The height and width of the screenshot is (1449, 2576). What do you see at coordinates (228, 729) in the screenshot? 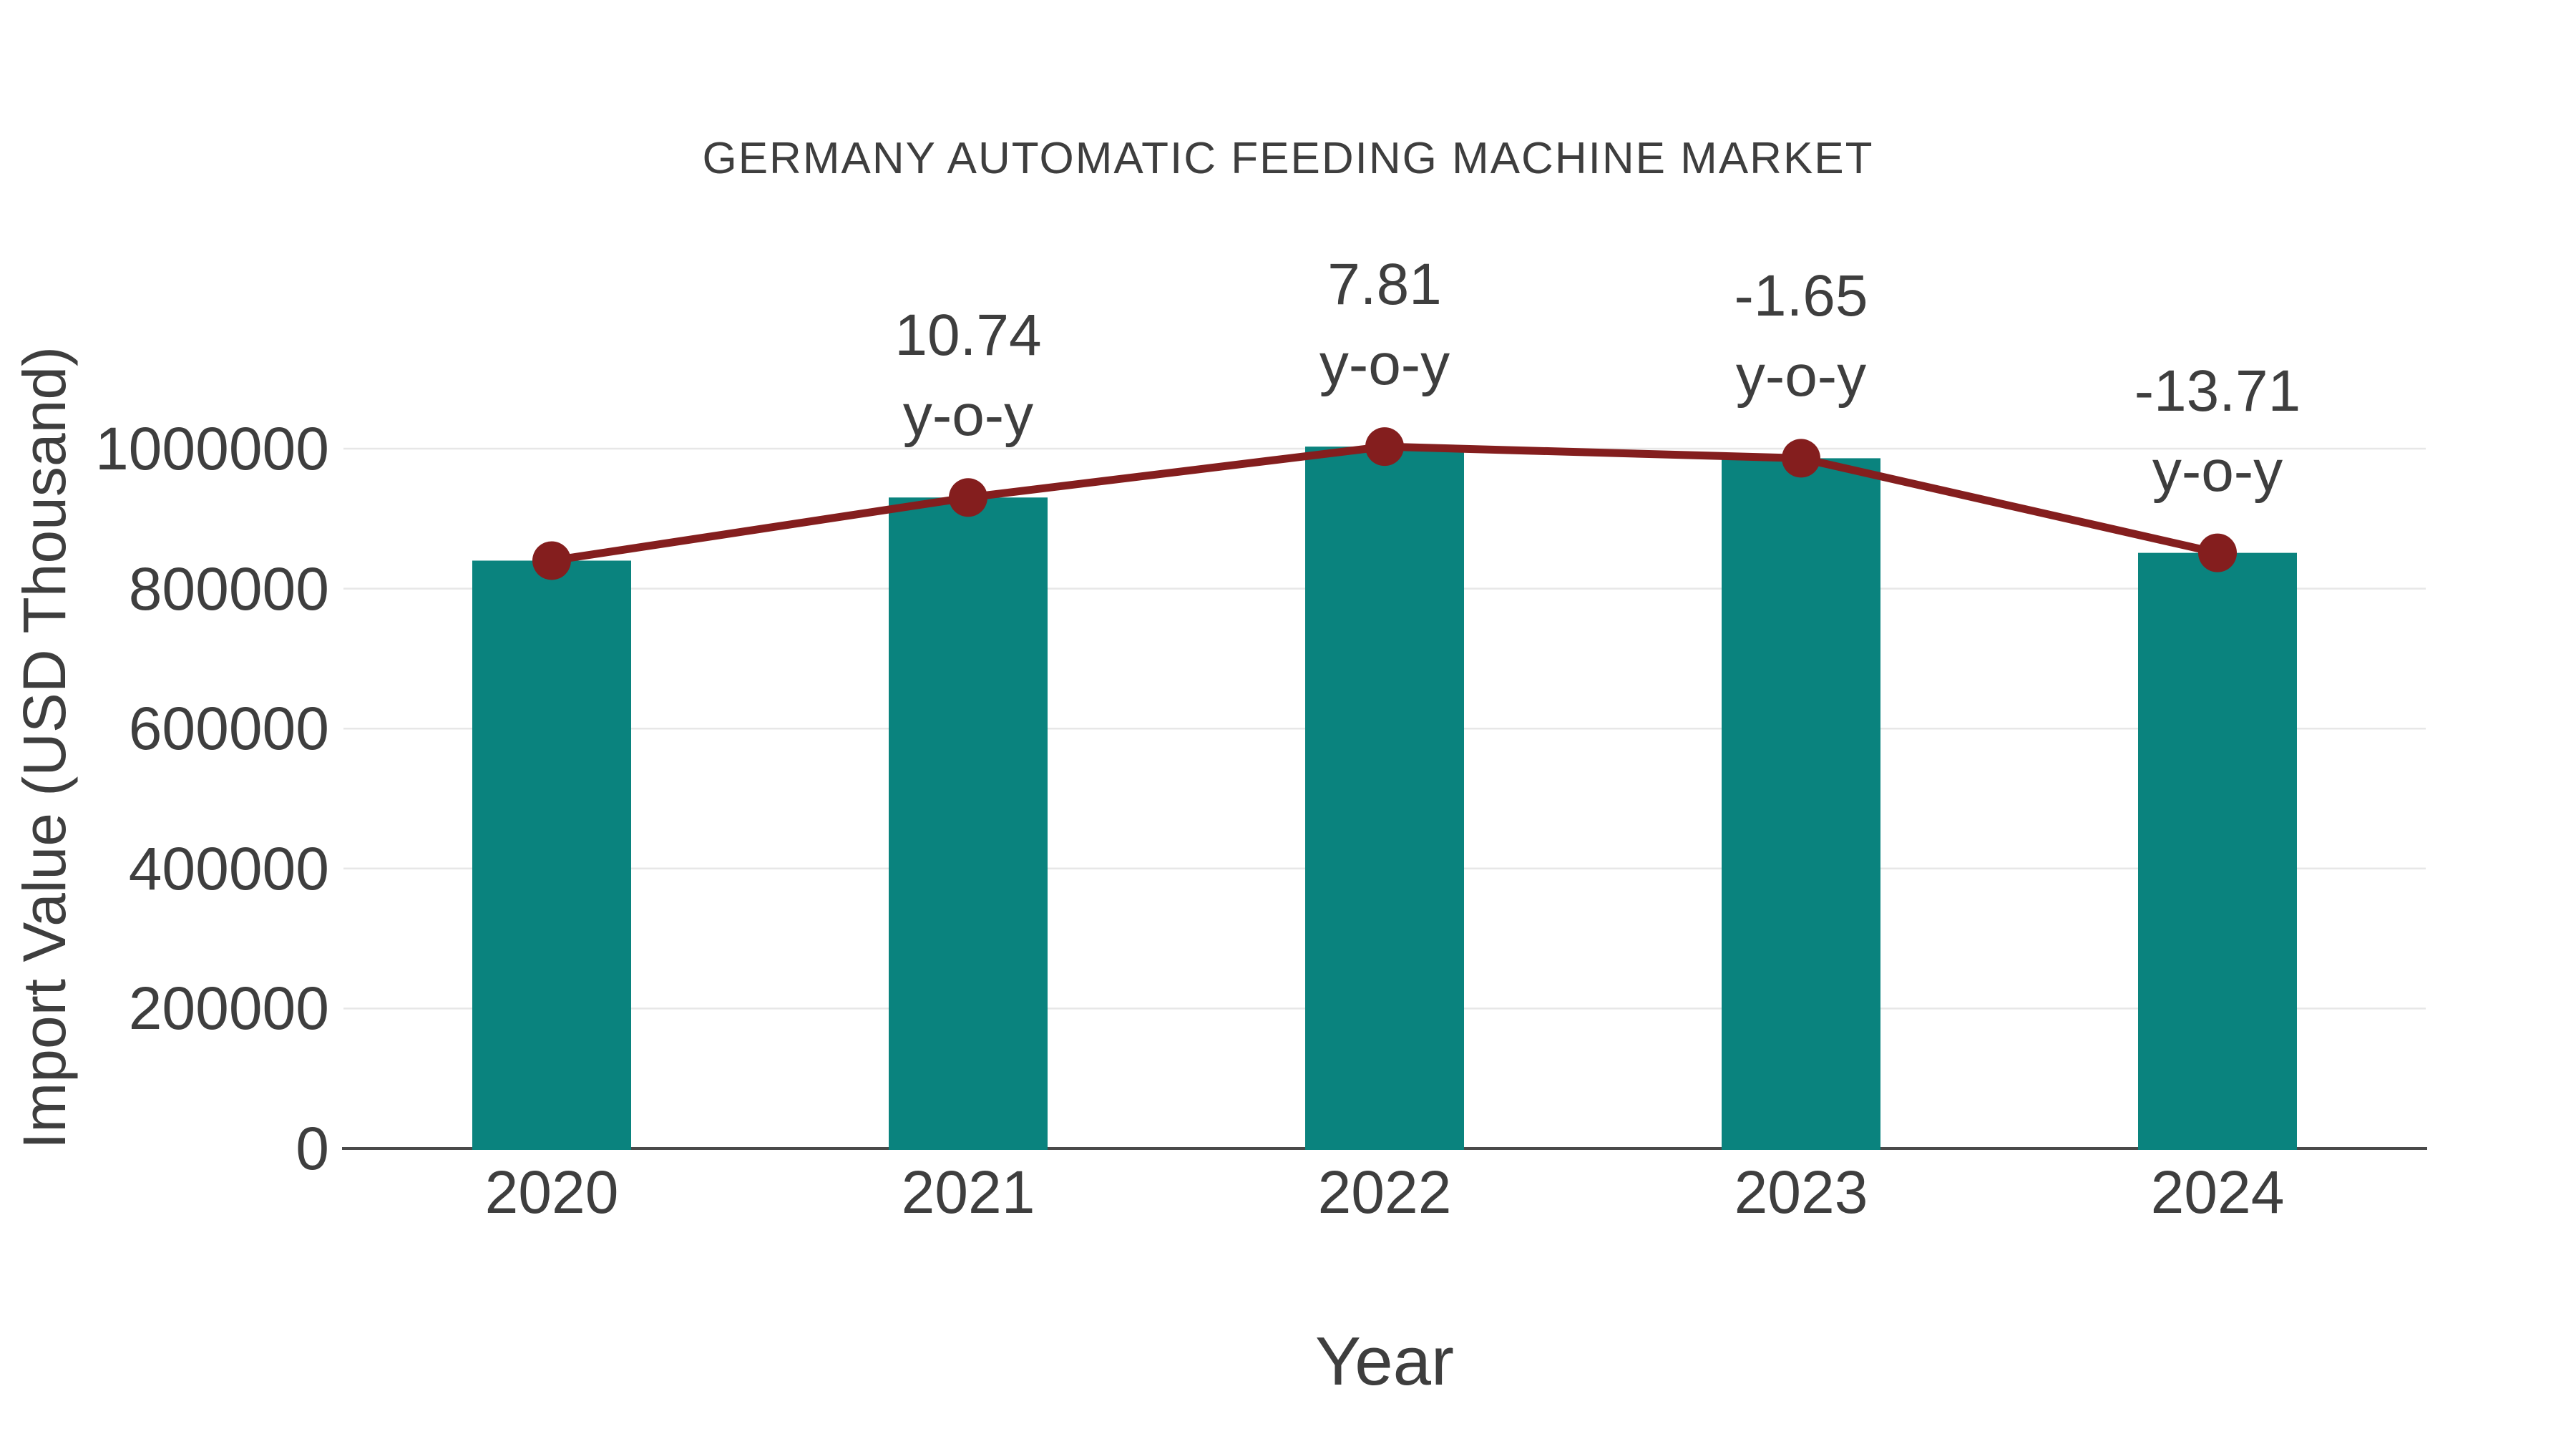
I see `y-tick-label-600000: 600000` at bounding box center [228, 729].